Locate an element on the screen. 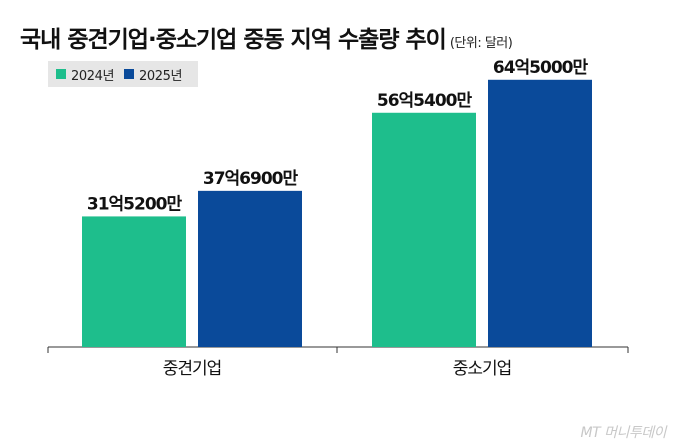  legend-swatch-2024 is located at coordinates (61, 74).